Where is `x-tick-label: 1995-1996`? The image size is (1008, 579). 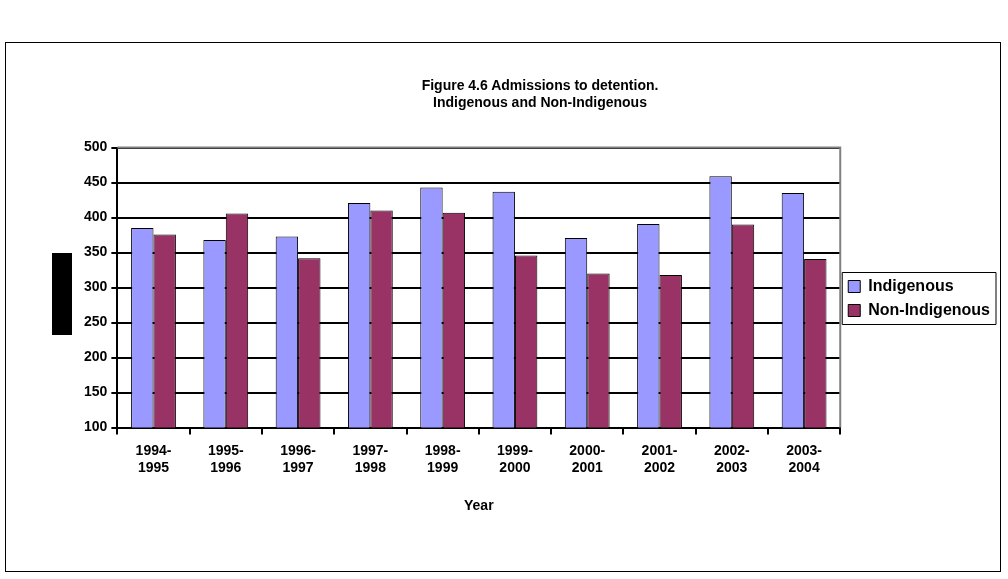 x-tick-label: 1995-1996 is located at coordinates (226, 458).